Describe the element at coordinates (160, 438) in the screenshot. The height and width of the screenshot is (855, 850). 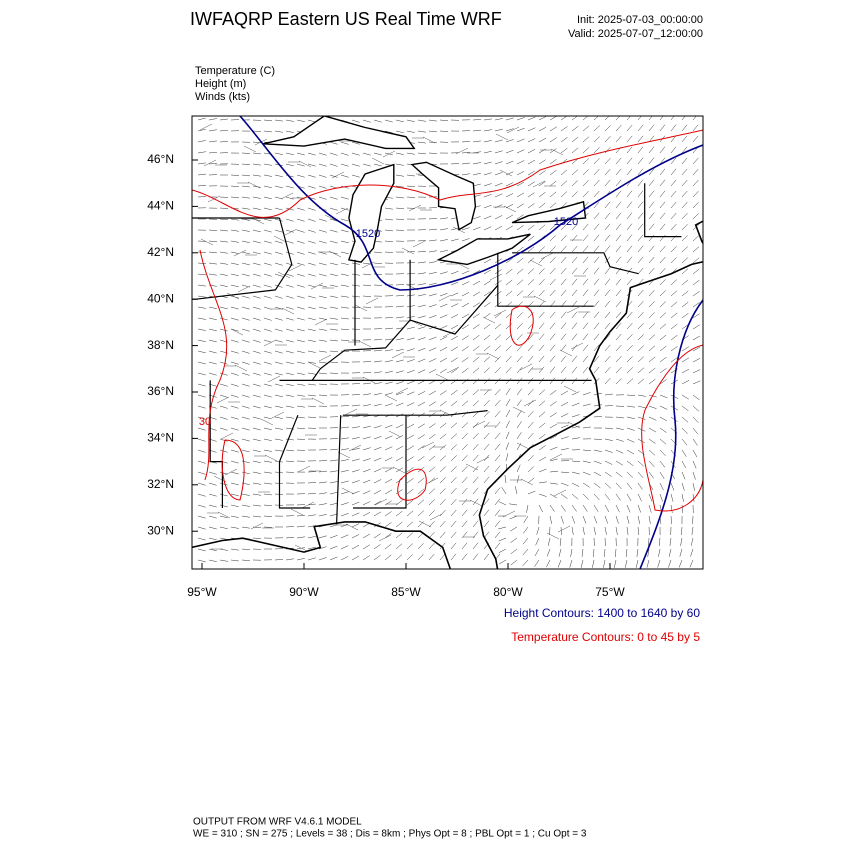
I see `lat-label: 34°N` at that location.